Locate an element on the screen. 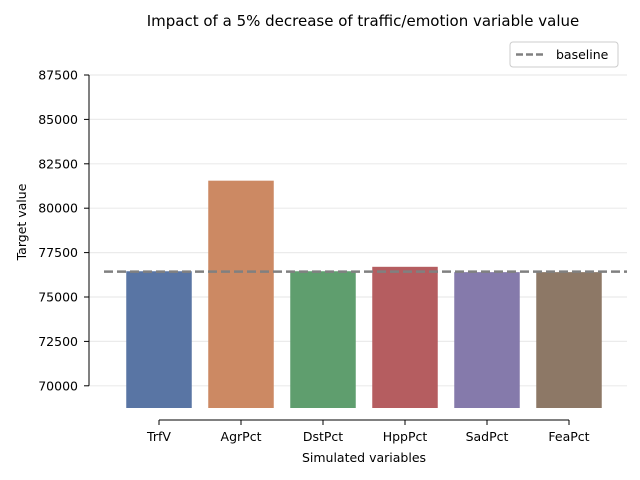 Image resolution: width=640 pixels, height=480 pixels. y-tick-label: 72500 is located at coordinates (58, 341).